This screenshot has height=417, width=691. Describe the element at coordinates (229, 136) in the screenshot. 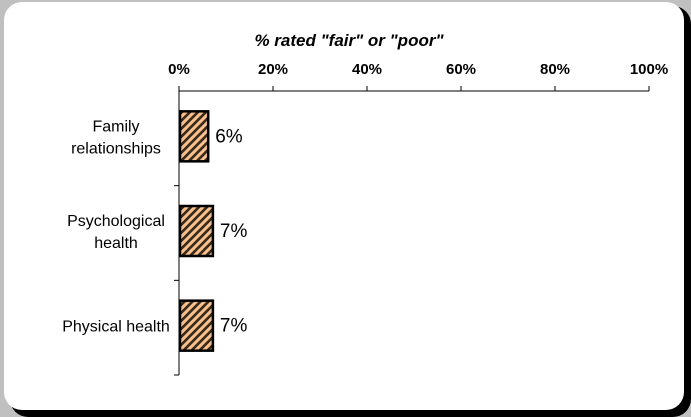

I see `value-label: 6%` at that location.